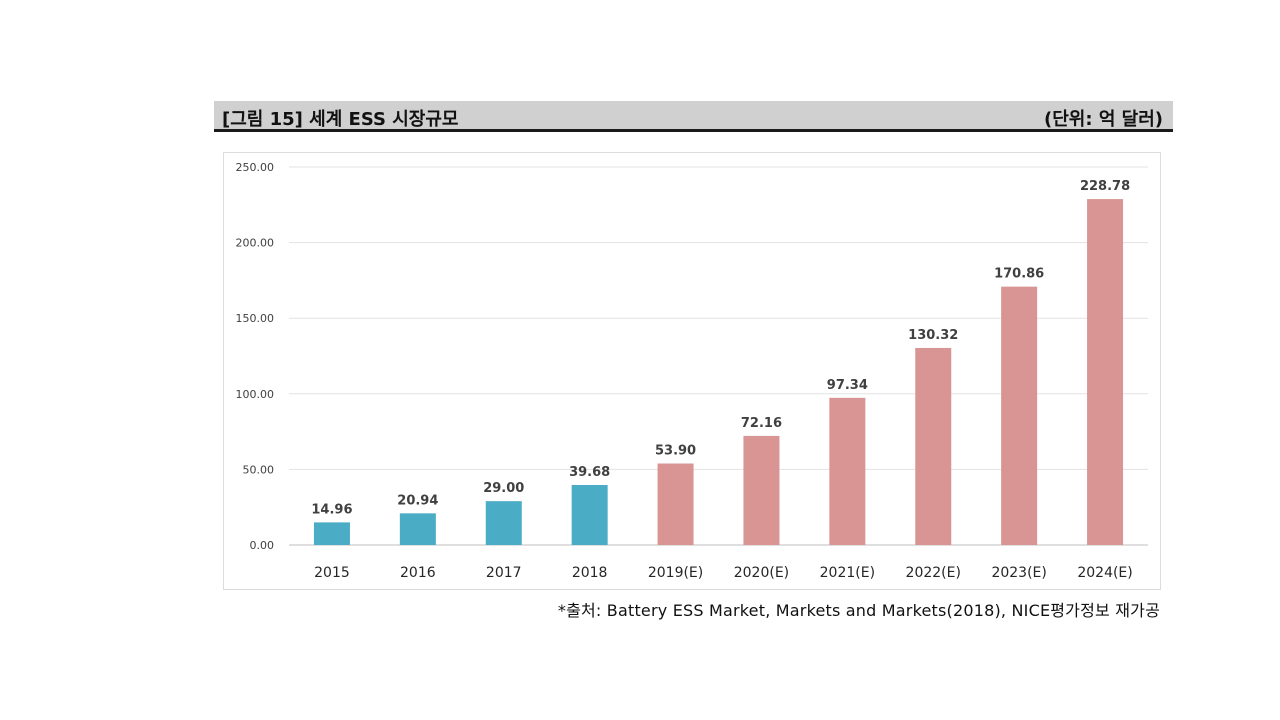 This screenshot has height=720, width=1280. Describe the element at coordinates (1105, 186) in the screenshot. I see `data-label: 228.78` at that location.